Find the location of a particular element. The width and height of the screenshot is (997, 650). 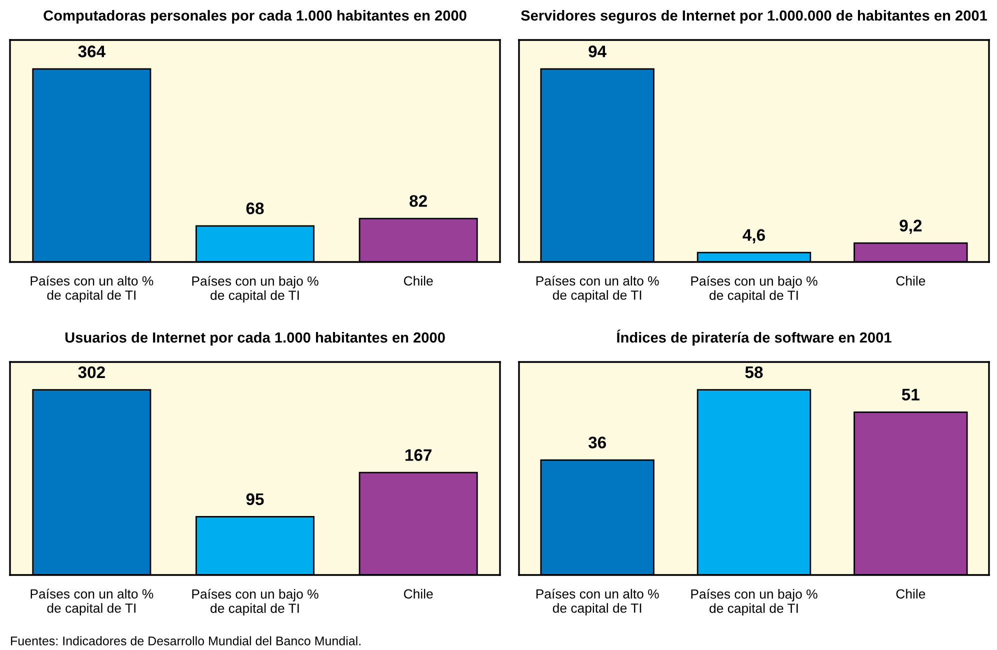

source-note: Fuentes: Indicadores de Desarrollo Mundial del Banco Mundial. is located at coordinates (185, 641).